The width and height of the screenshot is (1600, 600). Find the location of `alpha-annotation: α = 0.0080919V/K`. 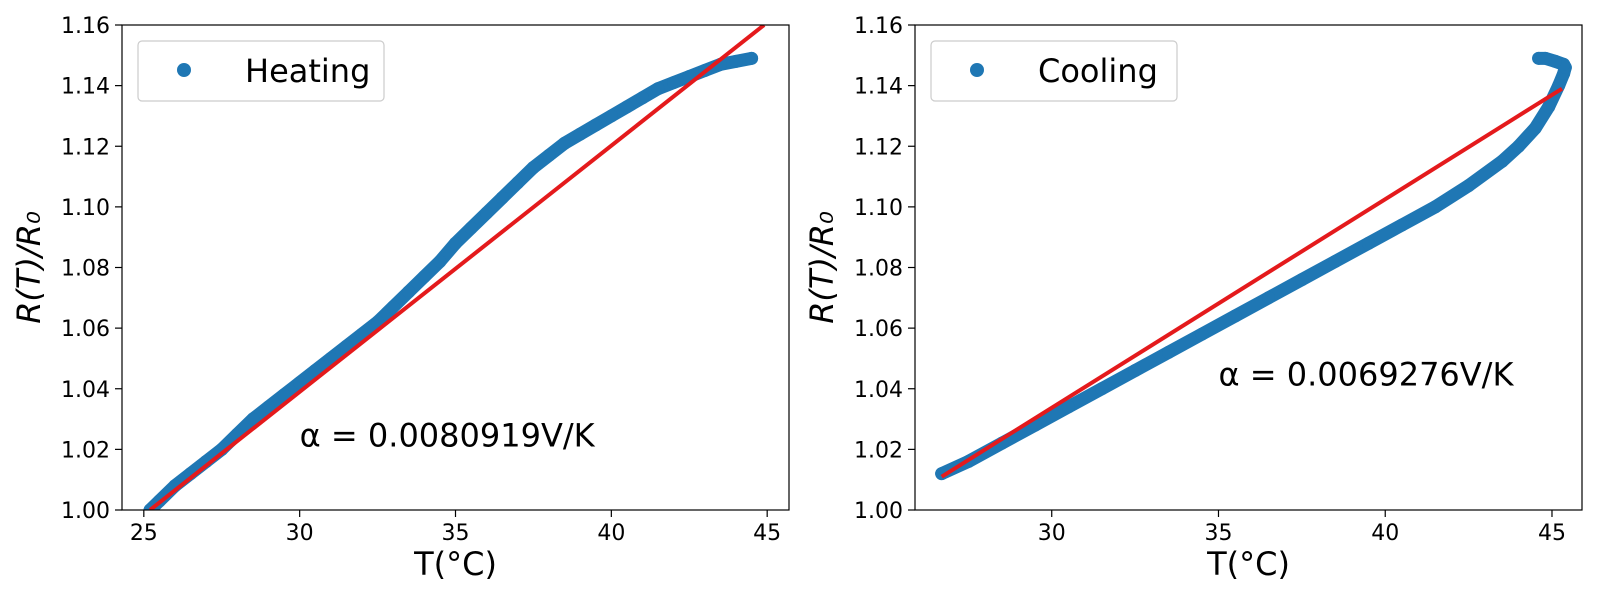

alpha-annotation: α = 0.0080919V/K is located at coordinates (448, 435).